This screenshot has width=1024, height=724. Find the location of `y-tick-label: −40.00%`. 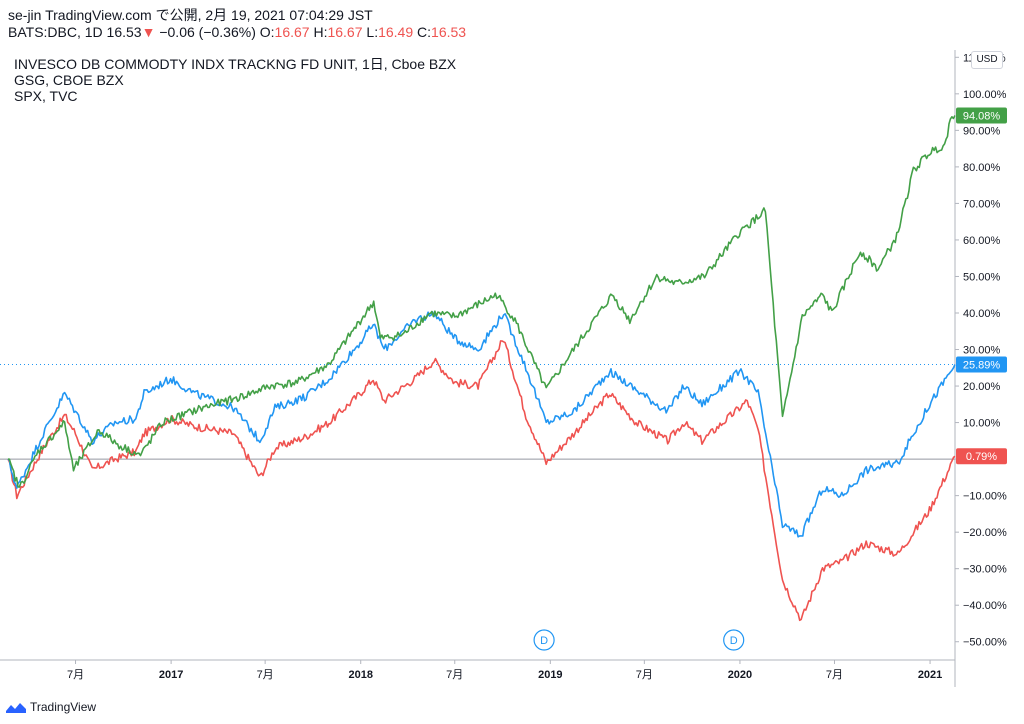

y-tick-label: −40.00% is located at coordinates (985, 606).